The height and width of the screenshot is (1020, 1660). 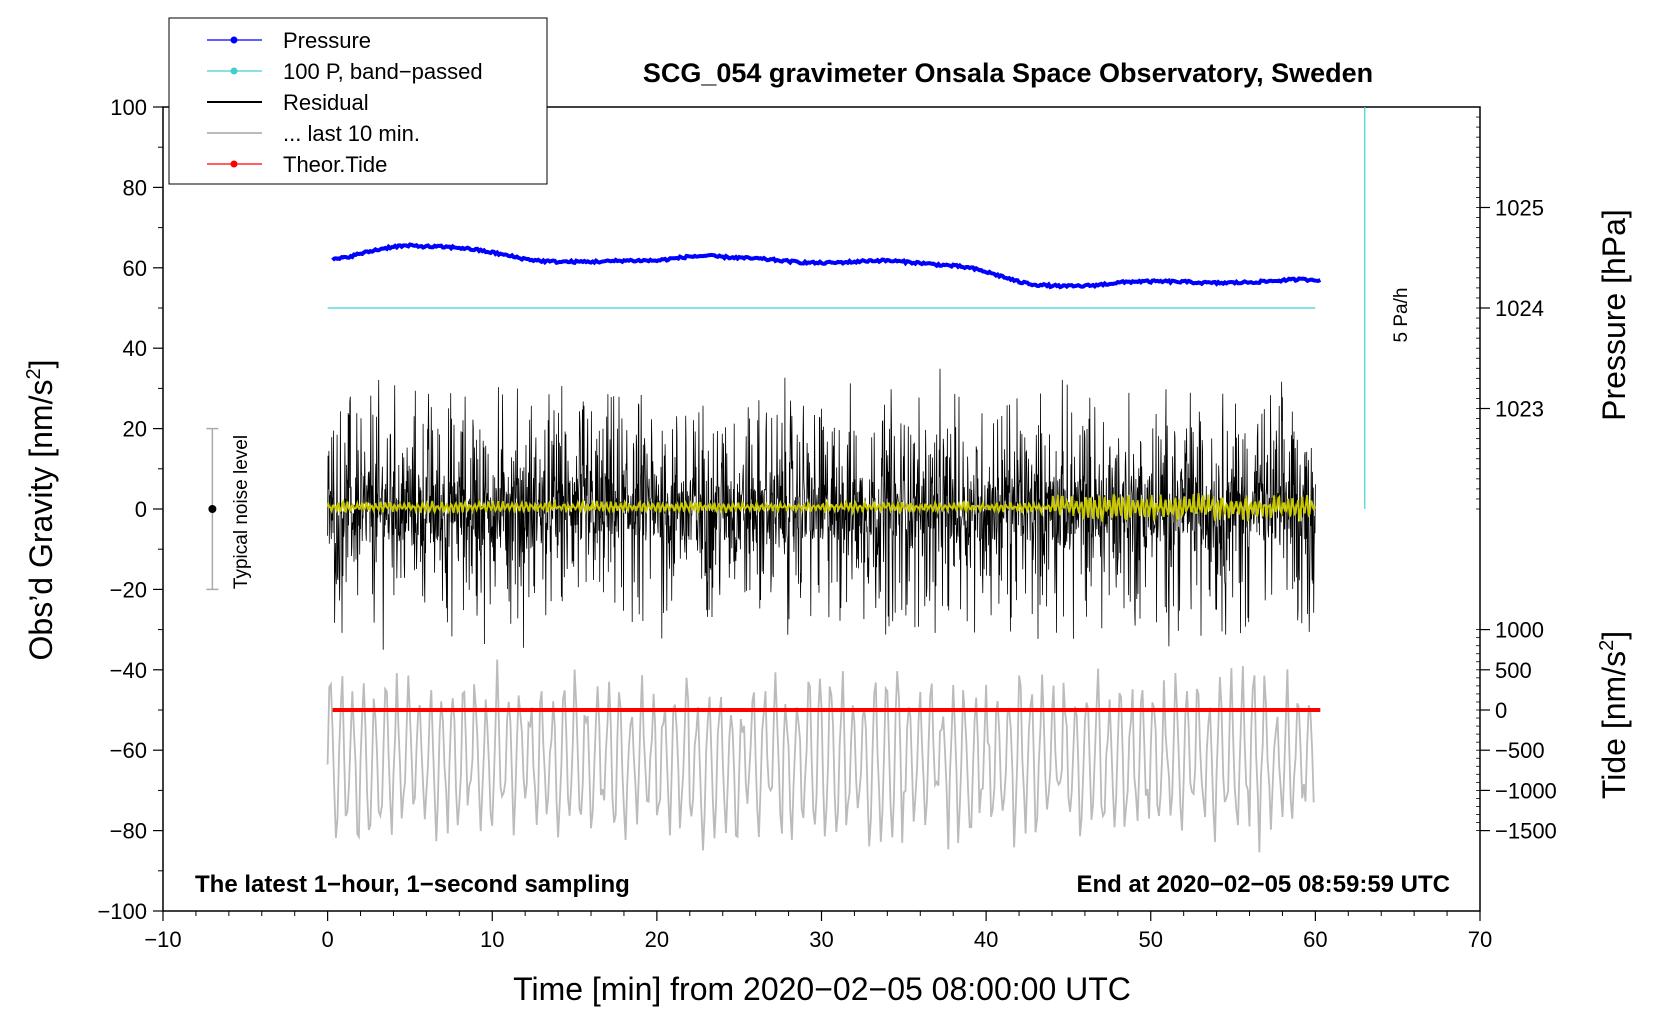 I want to click on y-axis-title: Obs’d Gravity [nm/s2], so click(x=41, y=510).